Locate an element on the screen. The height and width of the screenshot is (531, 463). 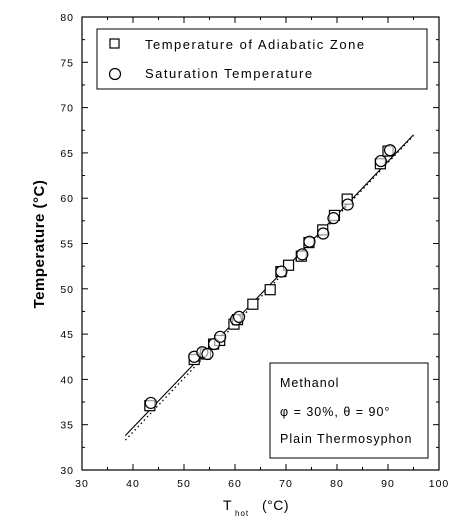
x-axis-label-main: T is located at coordinates (227, 505).